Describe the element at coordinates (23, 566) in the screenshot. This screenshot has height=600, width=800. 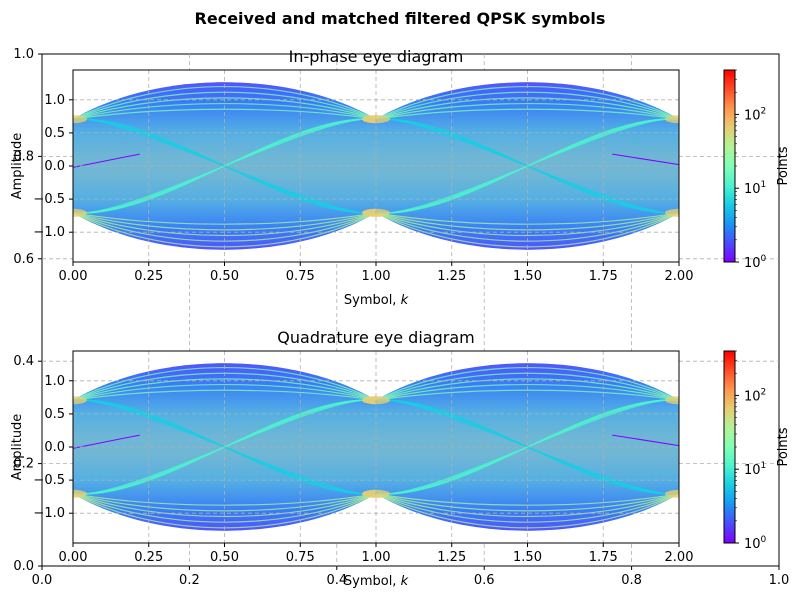
I see `background-y-tick-label: 0.0` at that location.